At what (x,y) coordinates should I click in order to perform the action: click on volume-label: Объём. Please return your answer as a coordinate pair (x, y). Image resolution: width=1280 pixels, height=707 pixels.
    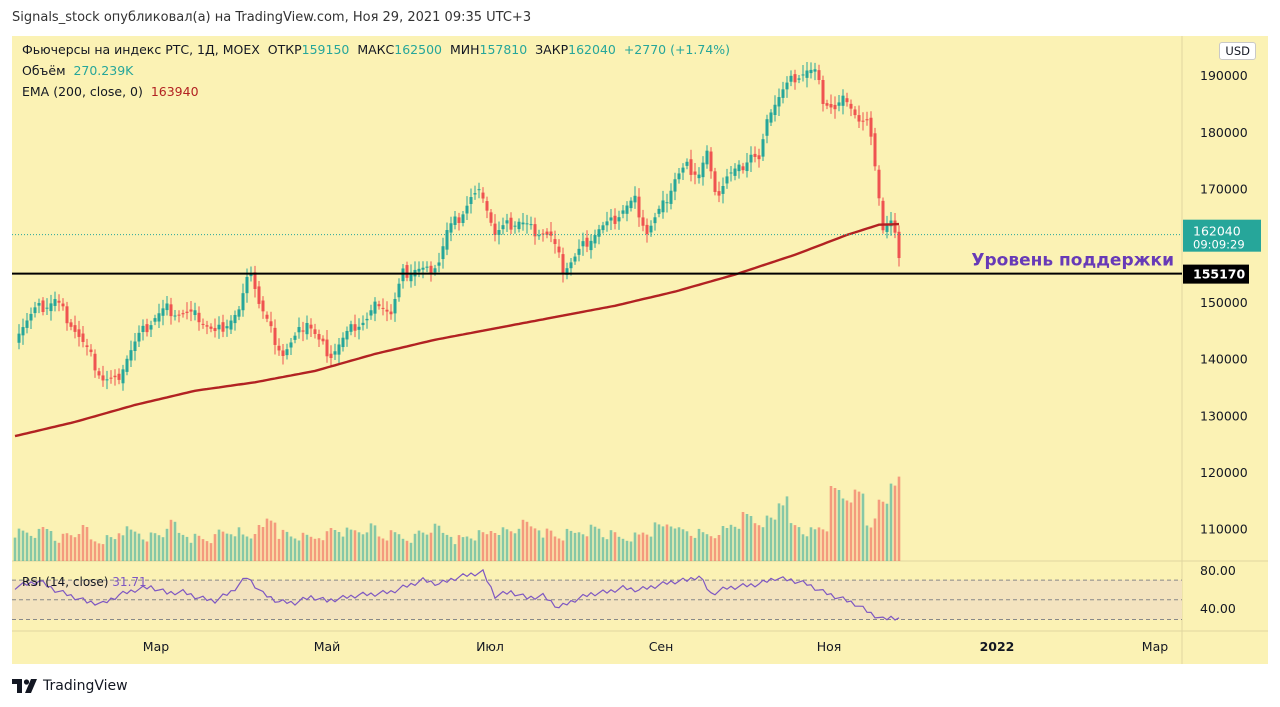
    Looking at the image, I should click on (44, 70).